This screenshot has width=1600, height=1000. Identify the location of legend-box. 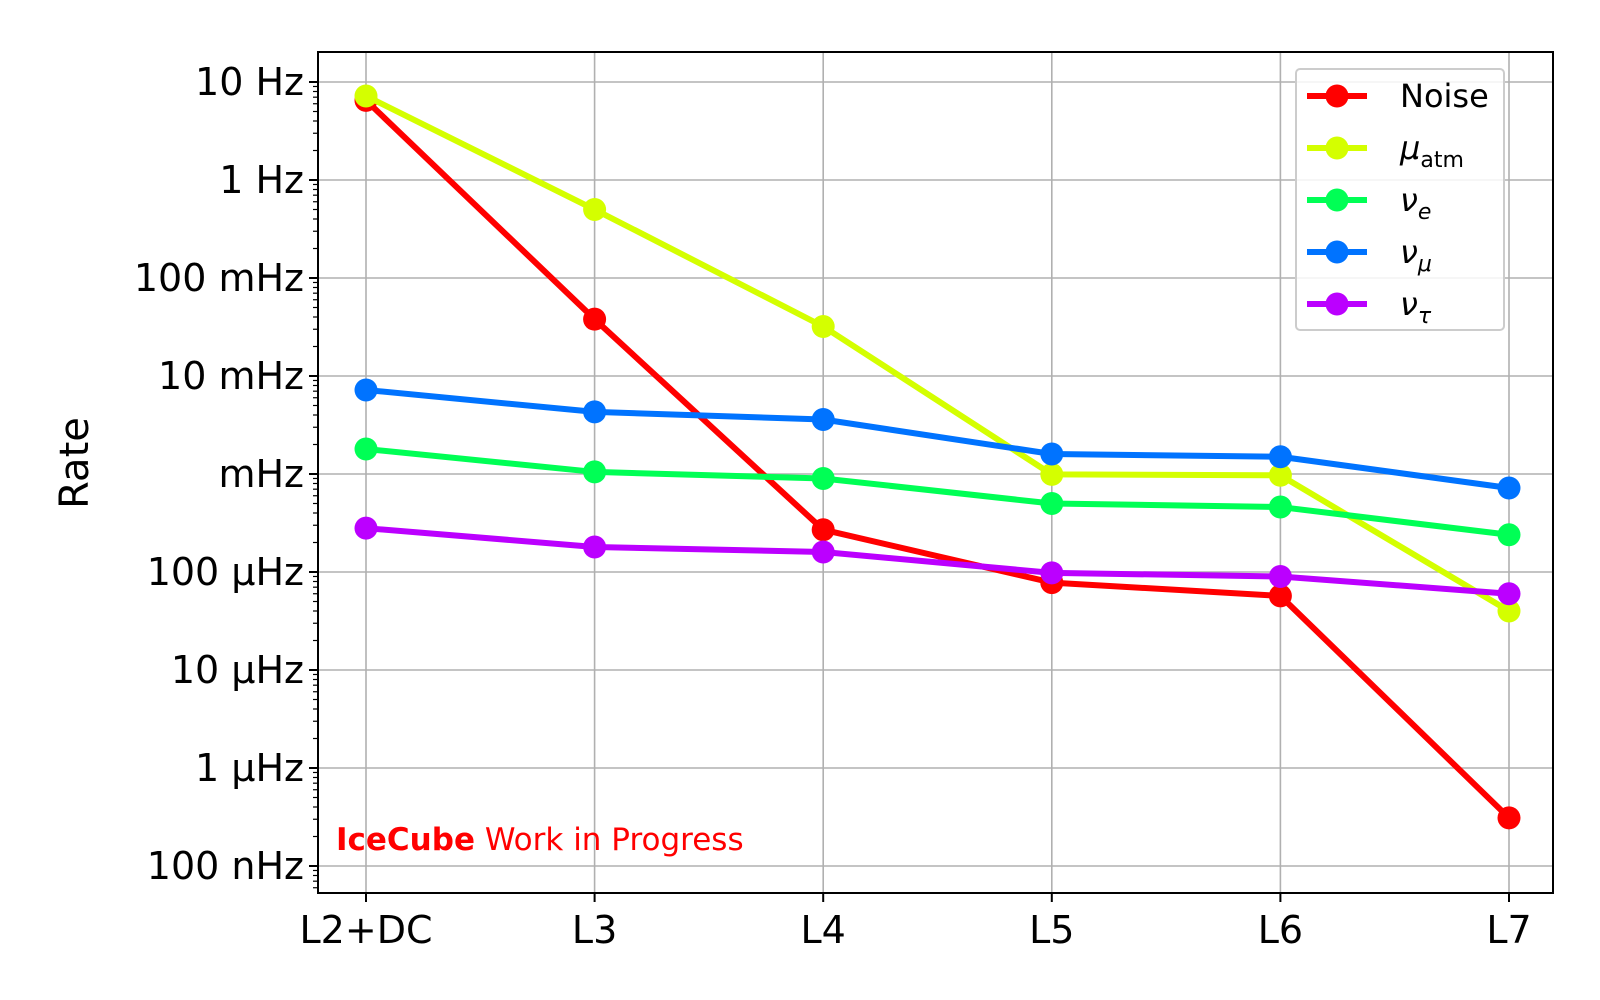
(1400, 199).